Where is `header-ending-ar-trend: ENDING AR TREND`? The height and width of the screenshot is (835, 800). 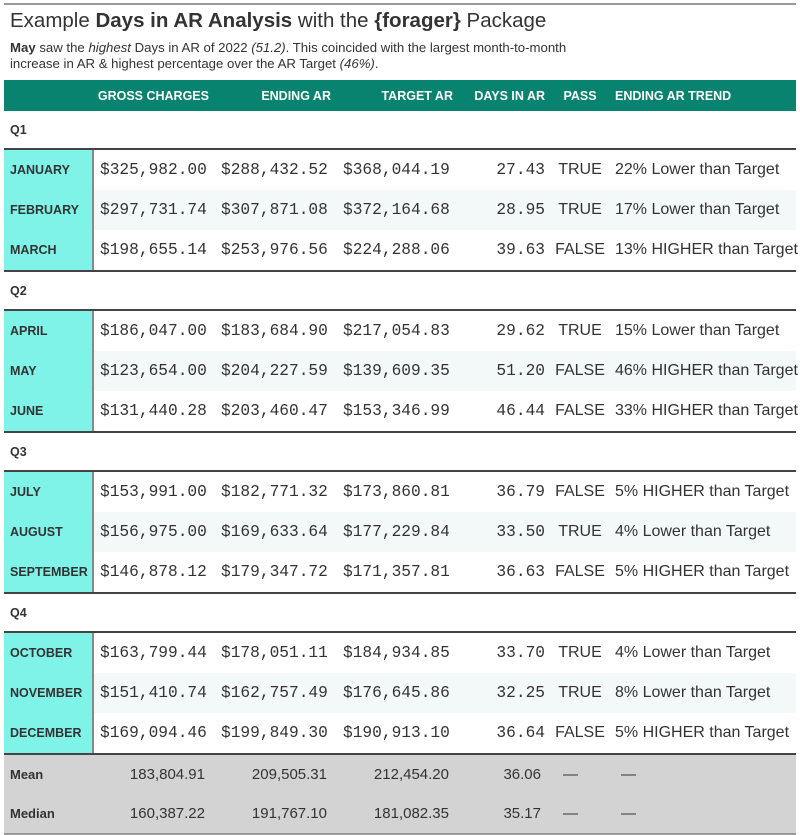
header-ending-ar-trend: ENDING AR TREND is located at coordinates (702, 95).